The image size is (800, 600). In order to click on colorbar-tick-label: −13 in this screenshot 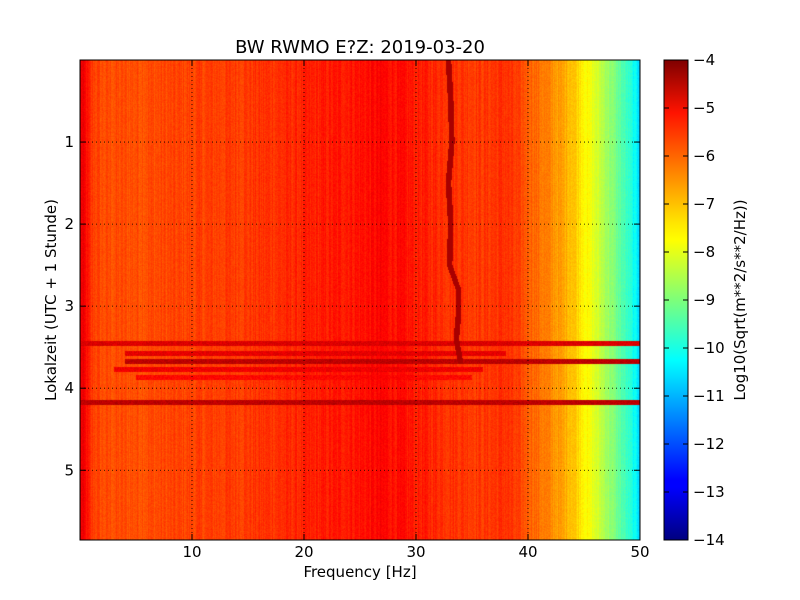, I will do `click(709, 492)`.